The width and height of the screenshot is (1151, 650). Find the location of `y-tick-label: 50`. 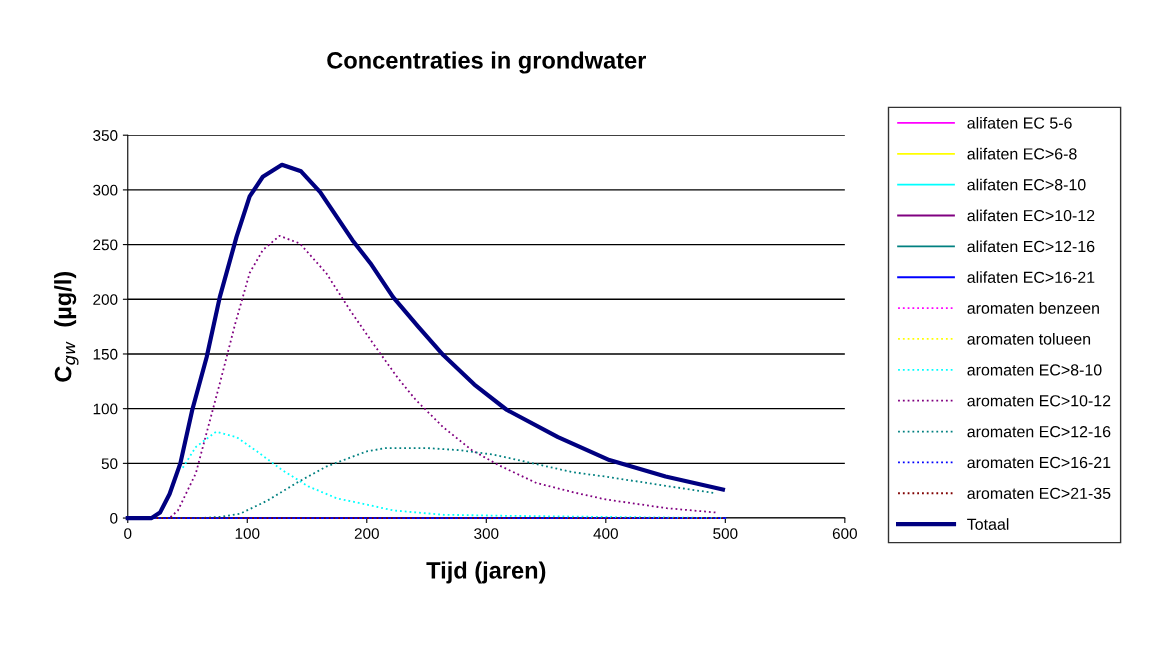

y-tick-label: 50 is located at coordinates (109, 464).